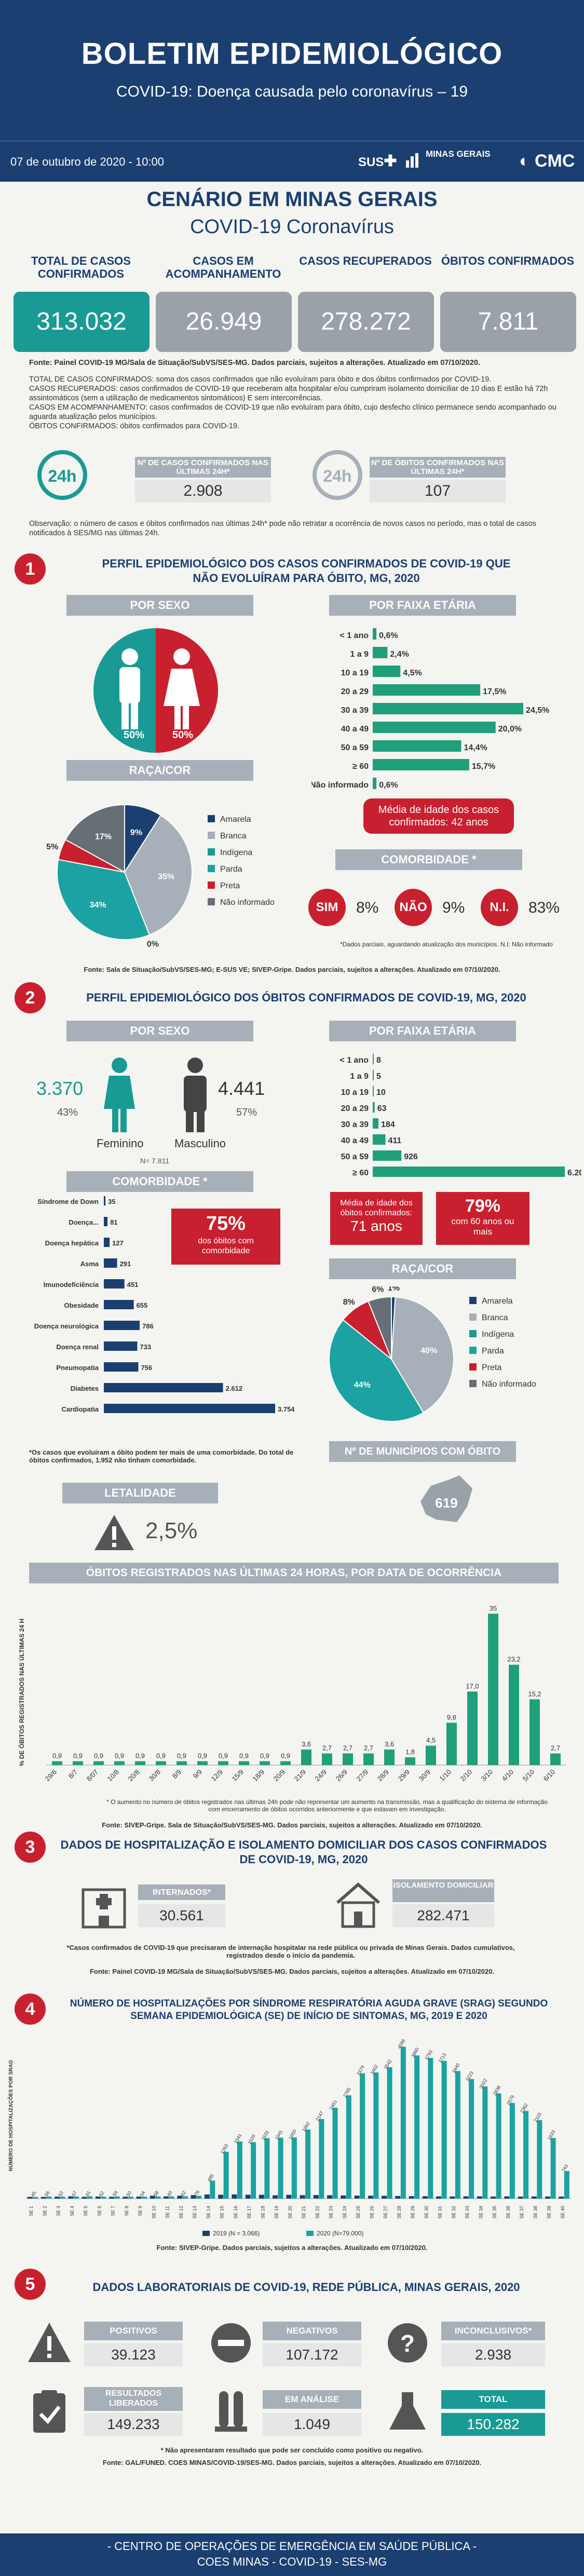 The height and width of the screenshot is (2576, 584). Describe the element at coordinates (286, 1409) in the screenshot. I see `data-label: 3.754` at that location.